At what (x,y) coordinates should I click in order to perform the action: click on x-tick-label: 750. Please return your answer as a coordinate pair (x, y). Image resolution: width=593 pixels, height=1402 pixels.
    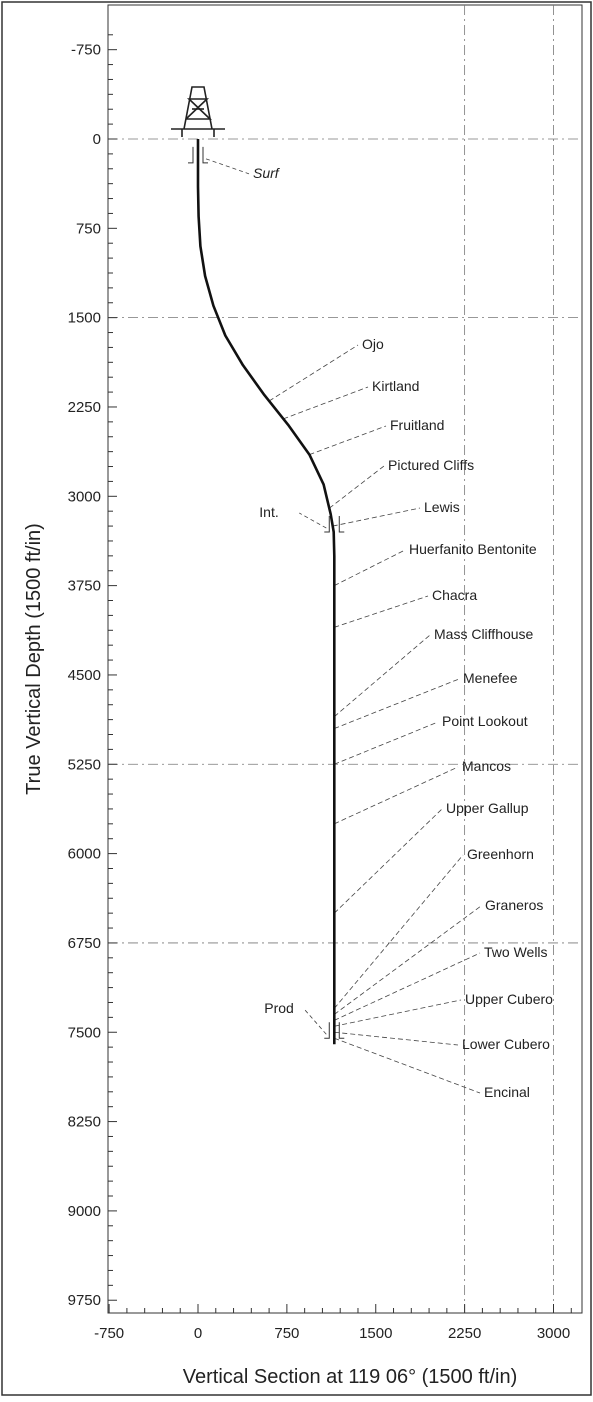
    Looking at the image, I should click on (286, 1333).